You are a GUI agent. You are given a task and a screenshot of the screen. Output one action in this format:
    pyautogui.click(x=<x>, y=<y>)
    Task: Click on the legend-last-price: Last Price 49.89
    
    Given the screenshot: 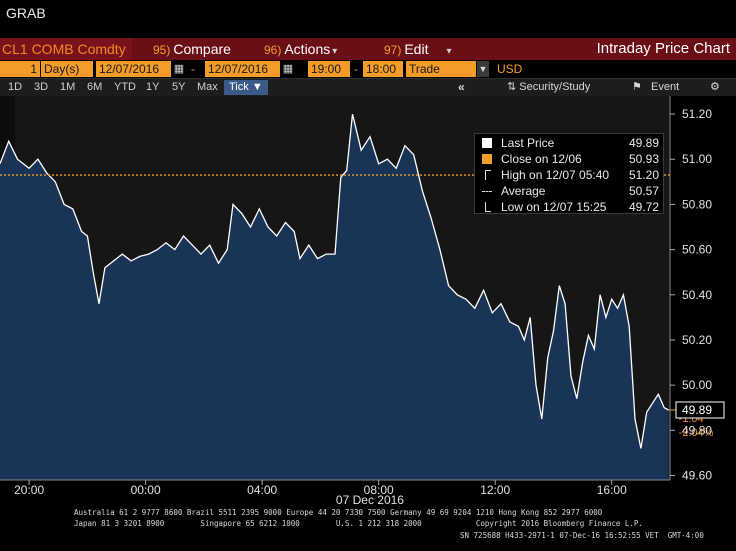 What is the action you would take?
    pyautogui.click(x=570, y=143)
    